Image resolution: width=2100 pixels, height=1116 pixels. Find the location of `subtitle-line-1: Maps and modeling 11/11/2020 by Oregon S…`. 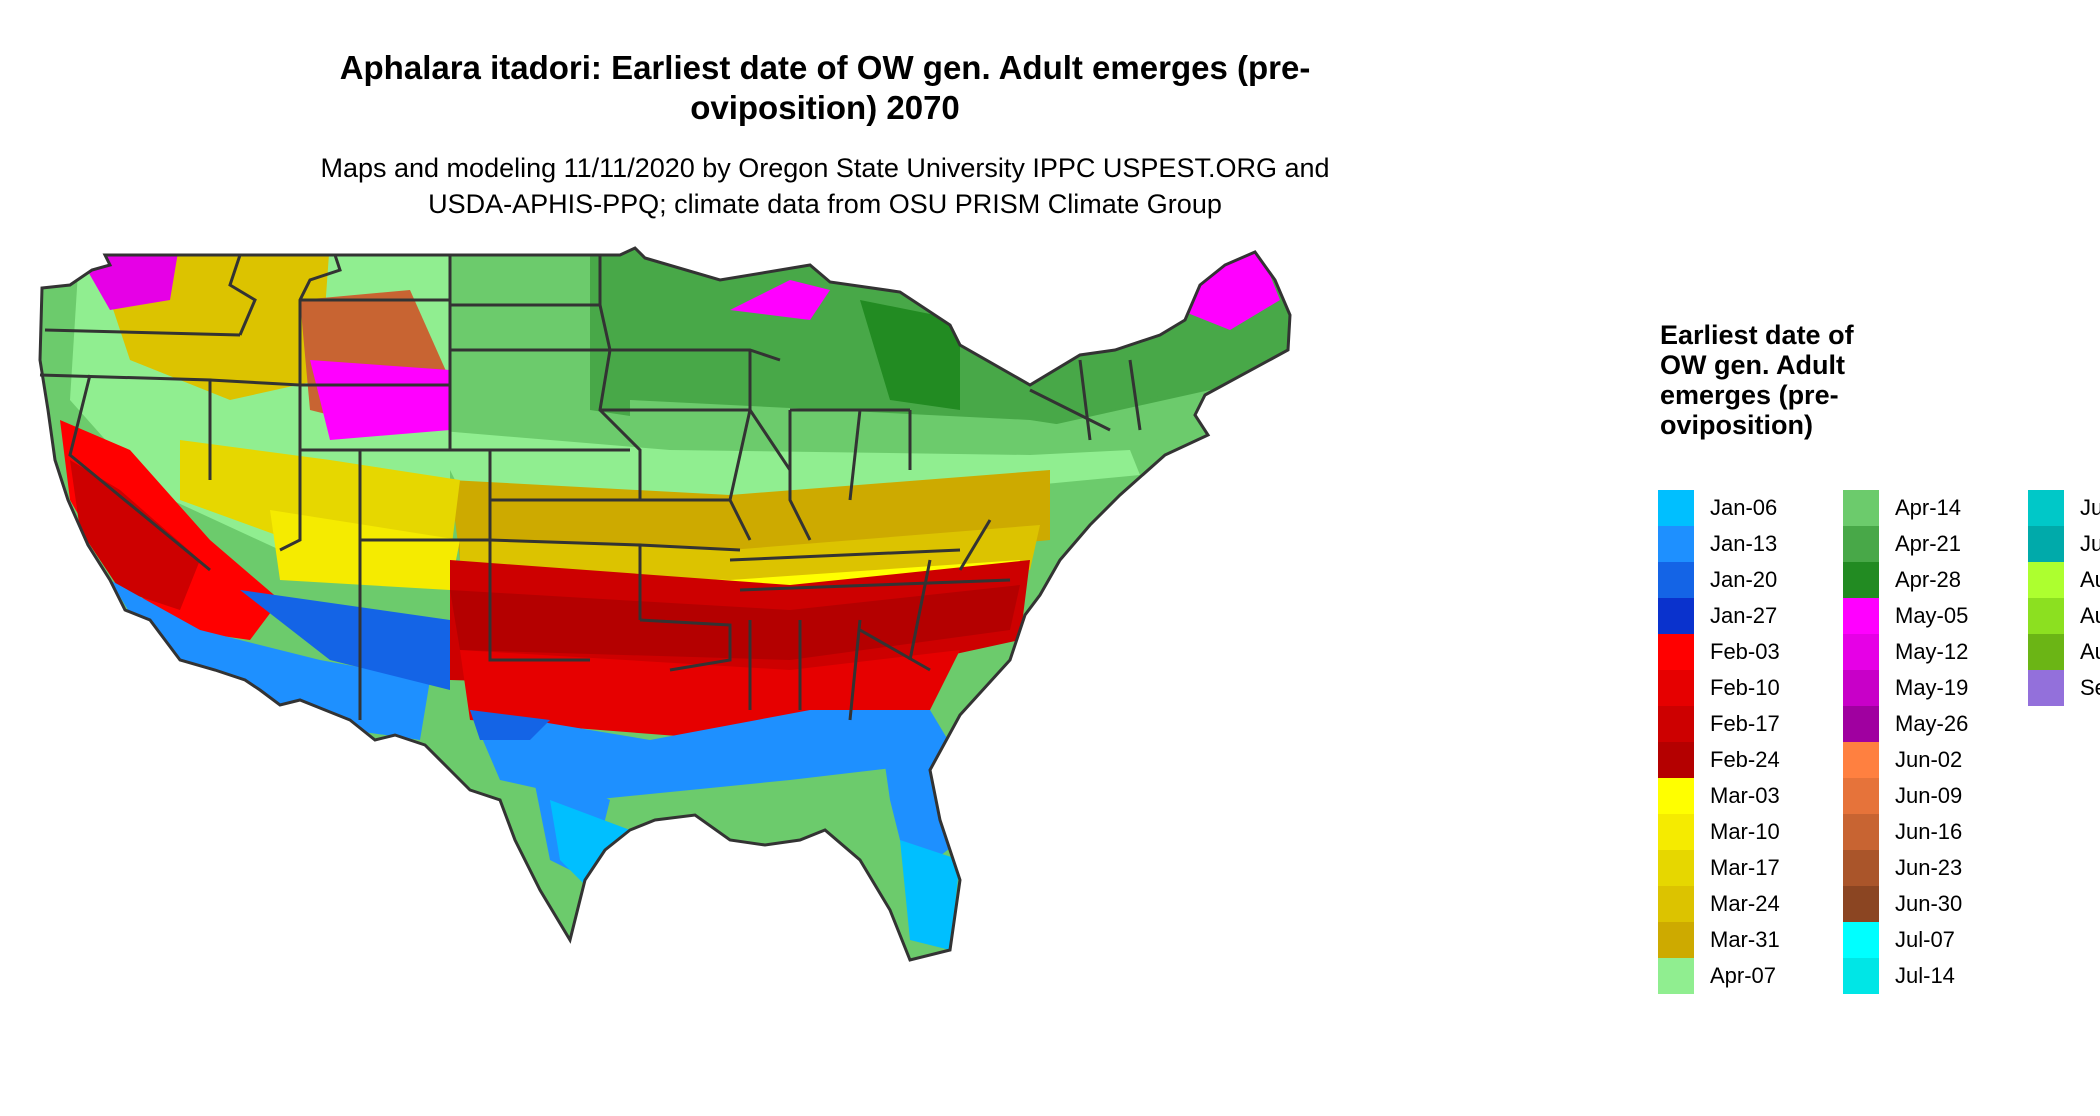

subtitle-line-1: Maps and modeling 11/11/2020 by Oregon S… is located at coordinates (825, 168).